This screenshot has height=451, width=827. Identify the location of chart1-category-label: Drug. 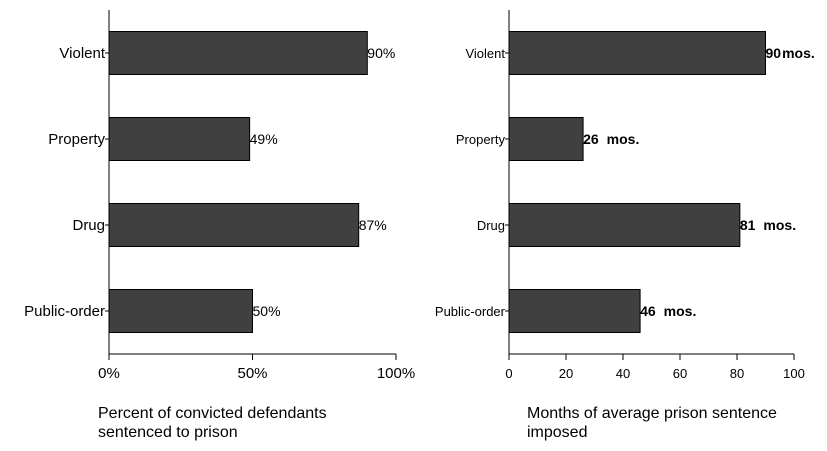
(88, 225).